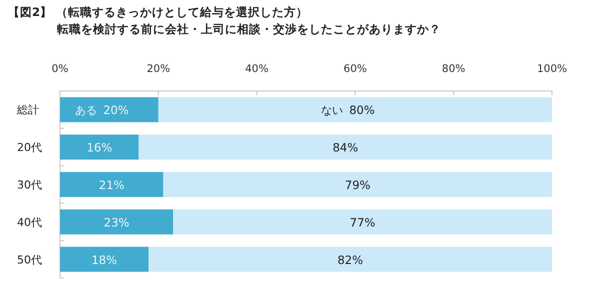 The width and height of the screenshot is (590, 289). I want to click on y-tick-label: 総計, so click(27, 110).